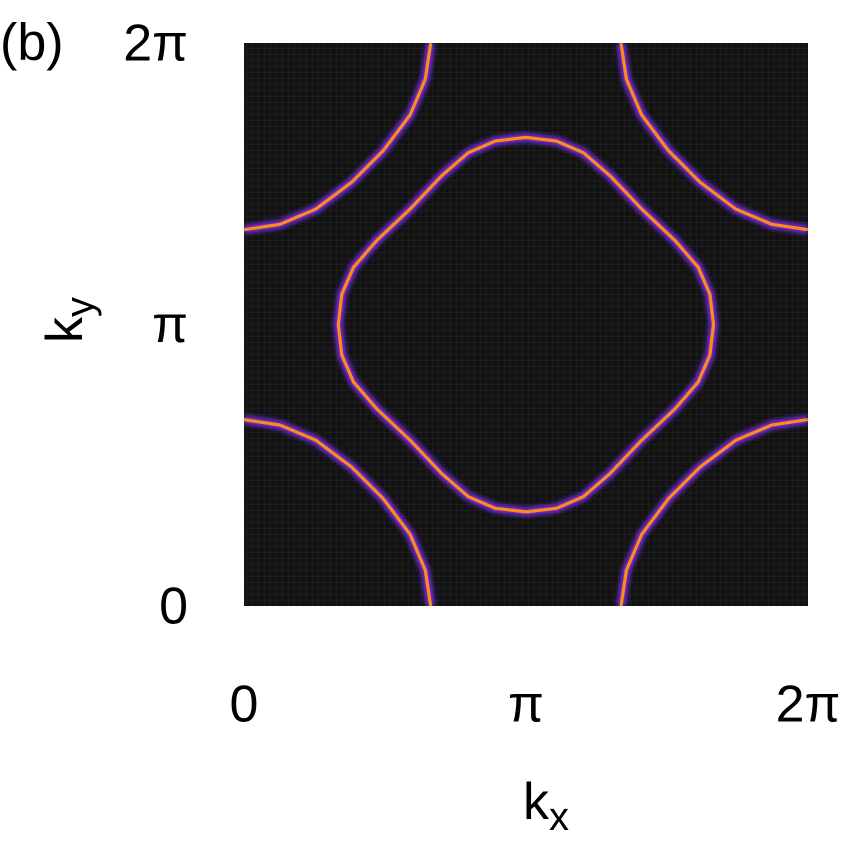  I want to click on y-tick-label: 0, so click(173, 607).